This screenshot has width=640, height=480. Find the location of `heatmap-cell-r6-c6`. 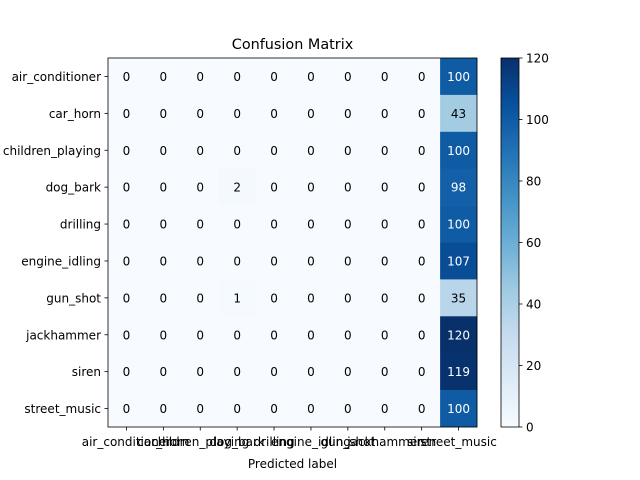

heatmap-cell-r6-c6 is located at coordinates (348, 298).